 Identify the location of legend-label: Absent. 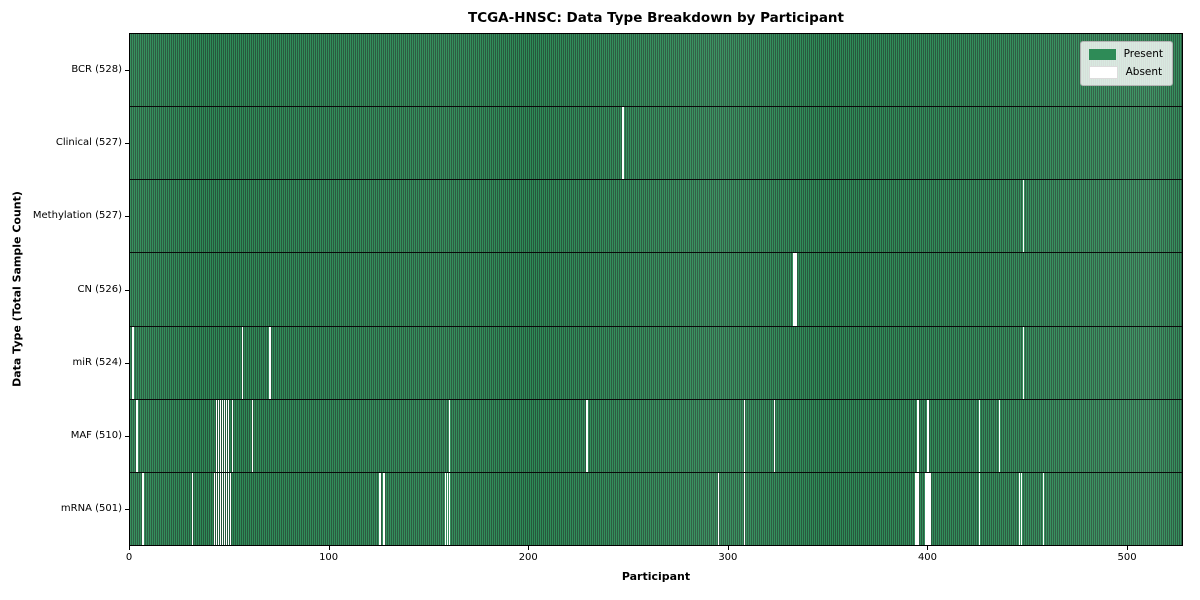
(1144, 72).